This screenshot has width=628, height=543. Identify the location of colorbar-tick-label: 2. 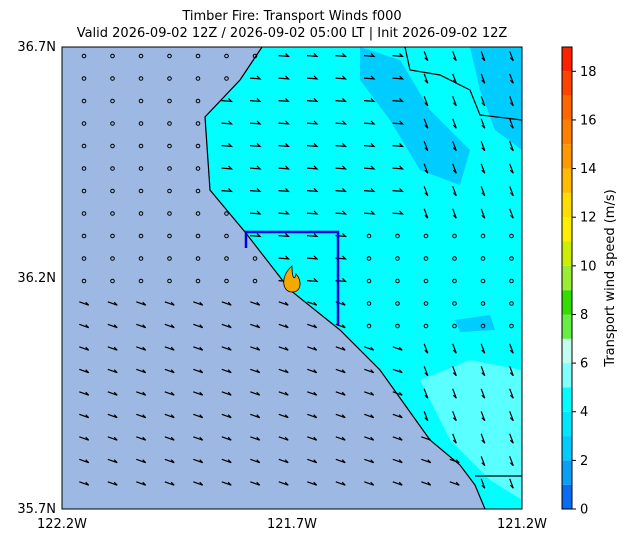
(584, 461).